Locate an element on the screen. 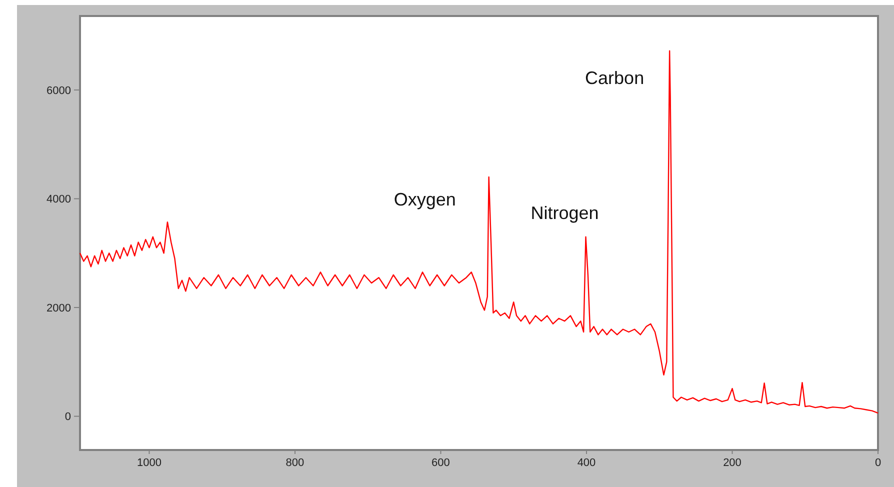 The width and height of the screenshot is (894, 487). annotation: Nitrogen is located at coordinates (564, 213).